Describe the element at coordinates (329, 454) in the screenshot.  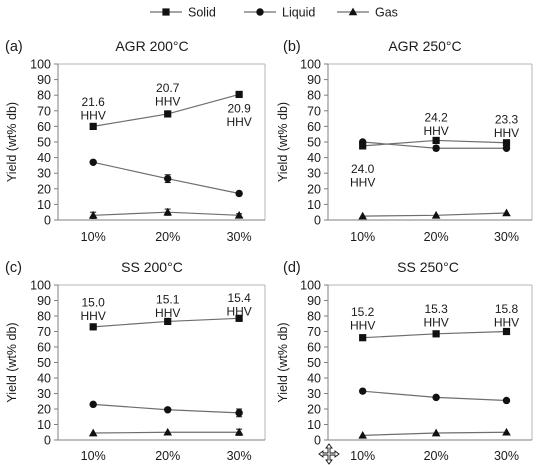
I see `cursor-move-icon` at that location.